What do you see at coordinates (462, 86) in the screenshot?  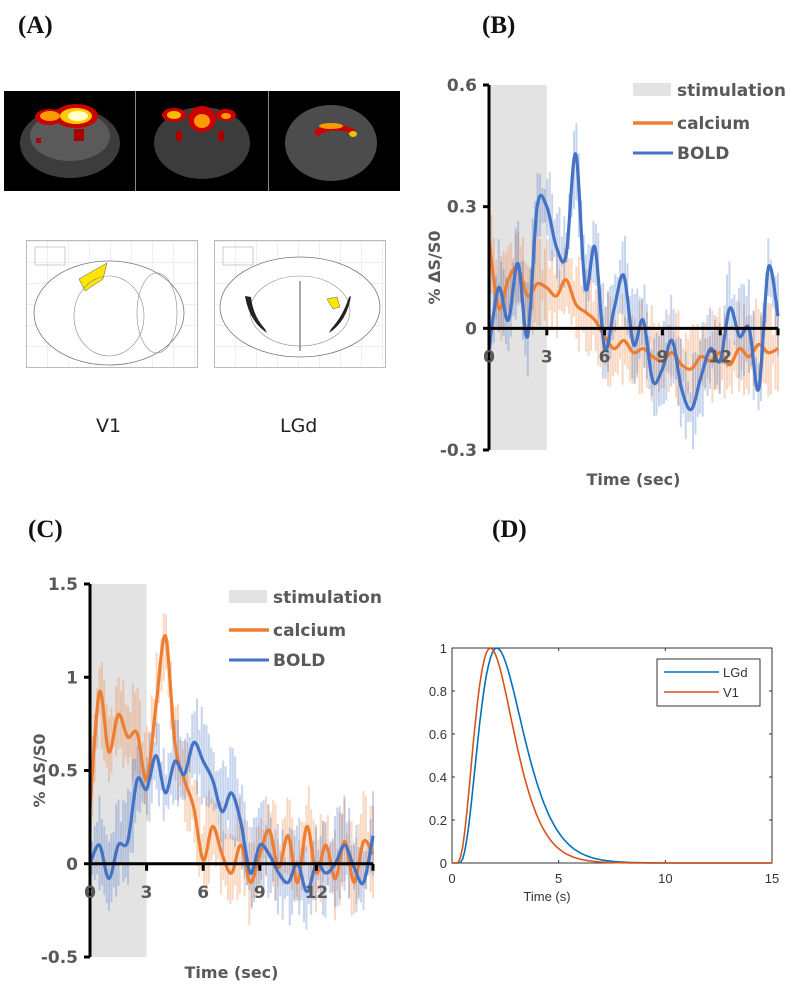 I see `chart-b-ytick-label: 0.6` at bounding box center [462, 86].